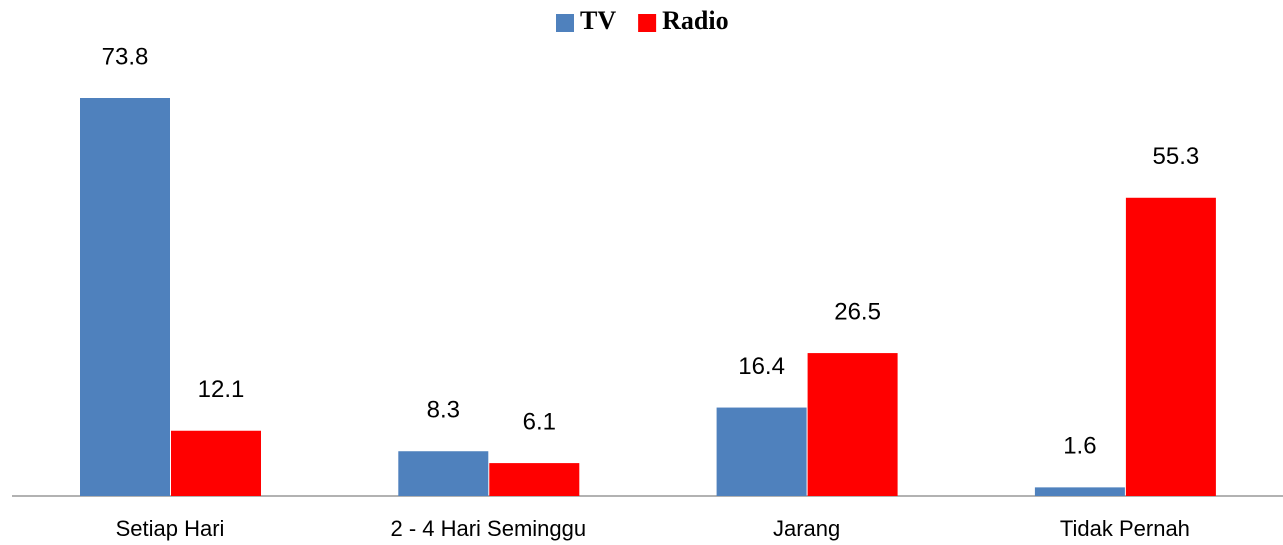 Image resolution: width=1283 pixels, height=545 pixels. I want to click on data-label: 55.3, so click(1176, 156).